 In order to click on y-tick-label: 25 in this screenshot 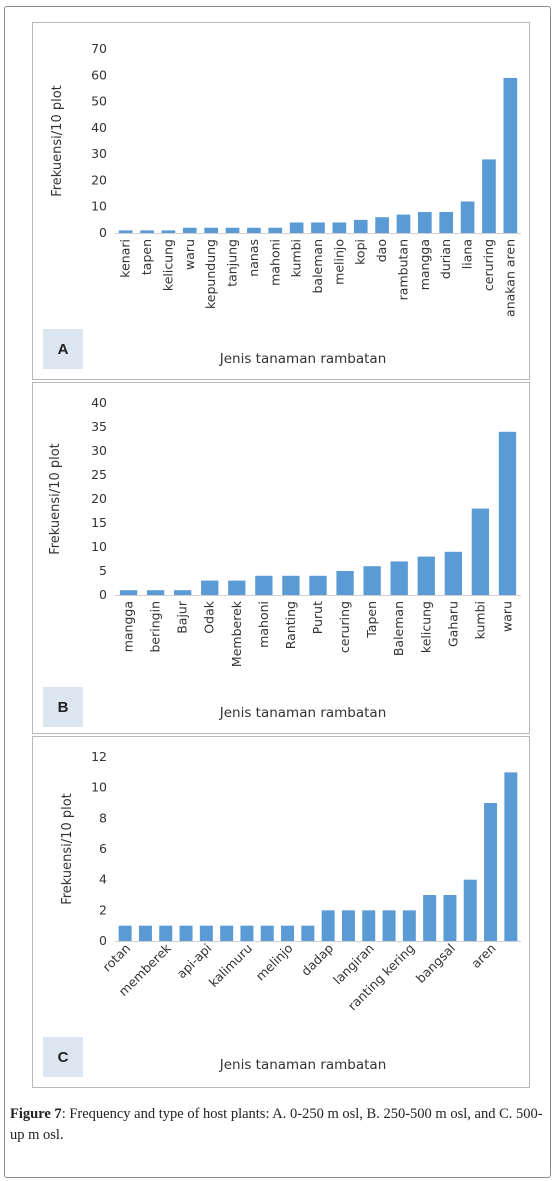, I will do `click(99, 474)`.